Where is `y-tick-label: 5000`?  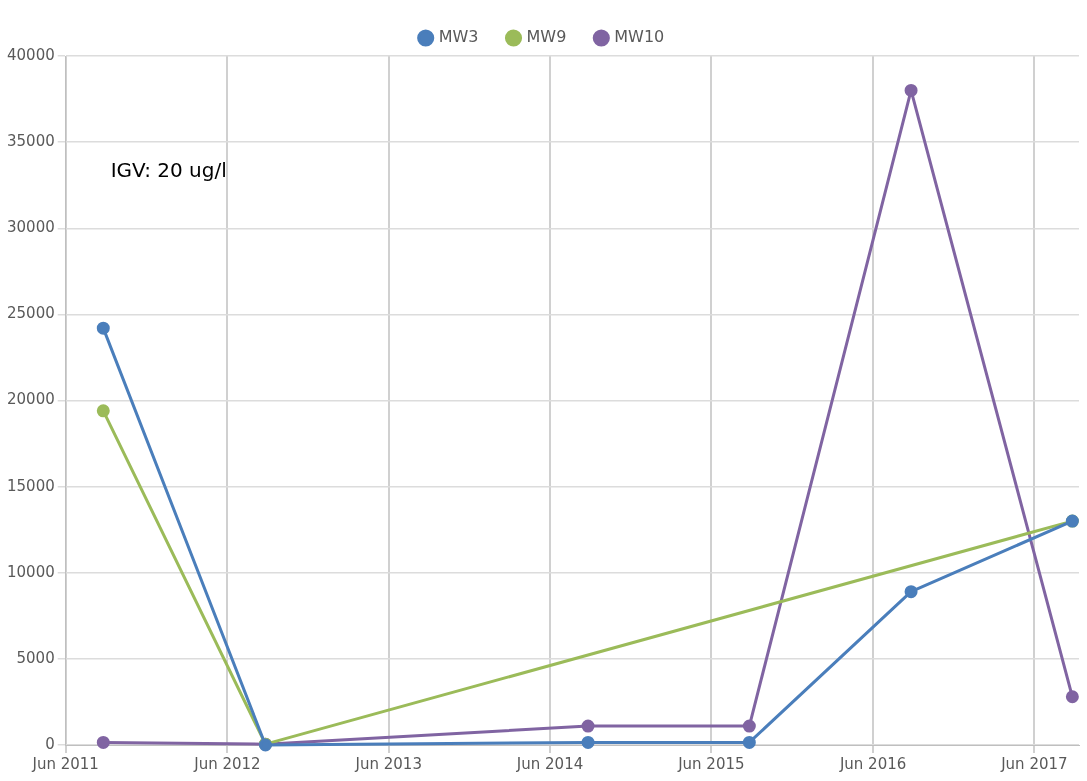 y-tick-label: 5000 is located at coordinates (35, 657).